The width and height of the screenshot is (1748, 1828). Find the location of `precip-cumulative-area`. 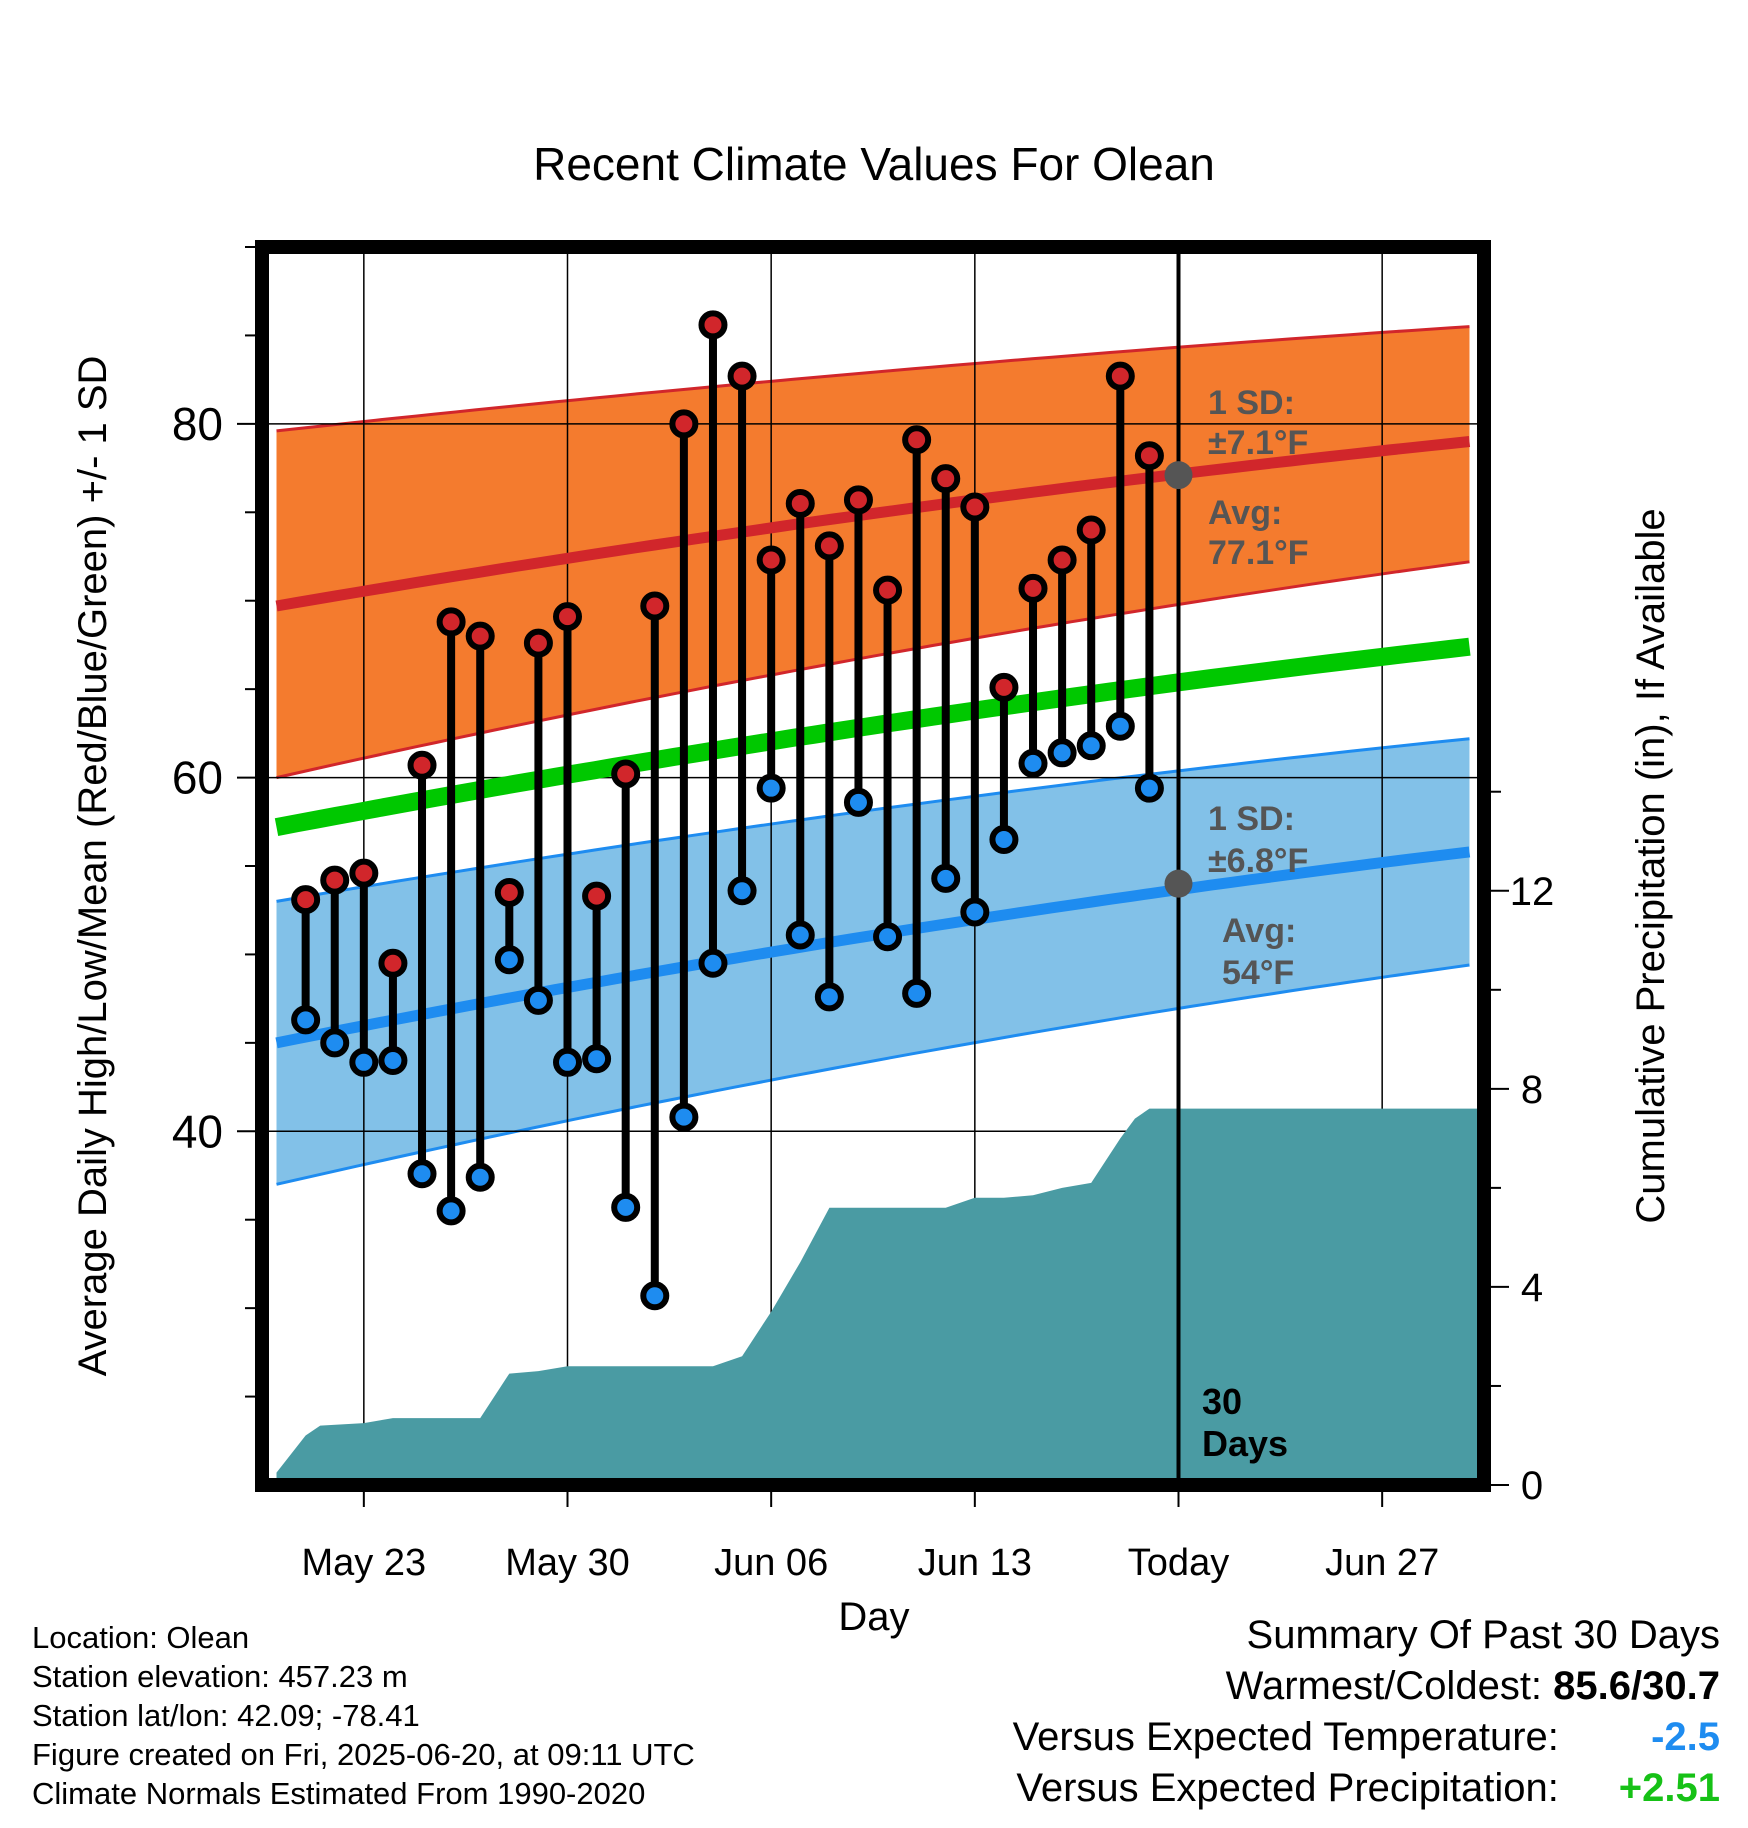

precip-cumulative-area is located at coordinates (880, 1296).